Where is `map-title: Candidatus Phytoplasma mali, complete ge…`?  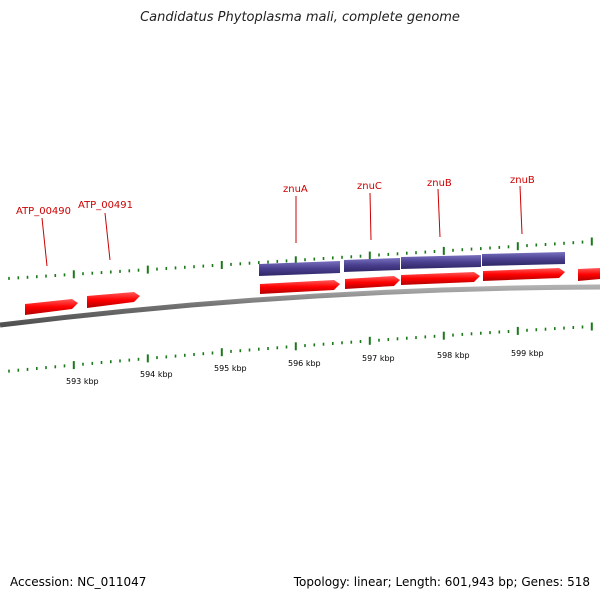 map-title: Candidatus Phytoplasma mali, complete ge… is located at coordinates (300, 17).